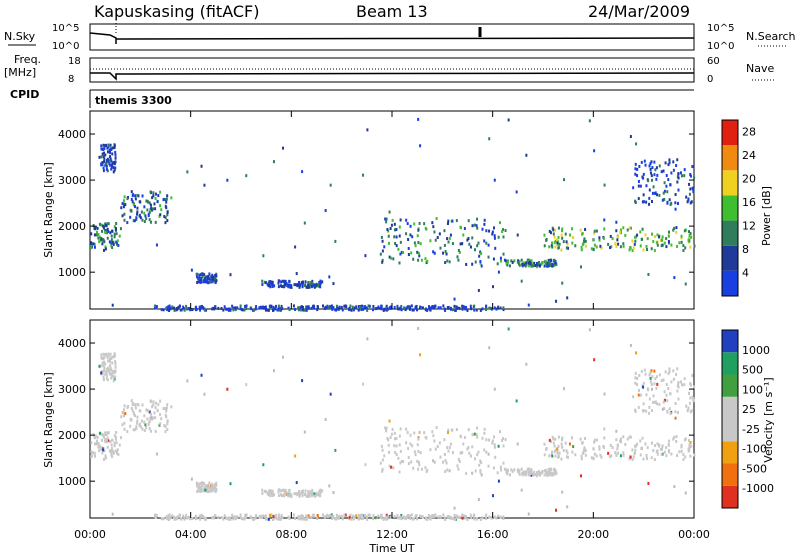  I want to click on y-tick-label: 4000, so click(72, 134).